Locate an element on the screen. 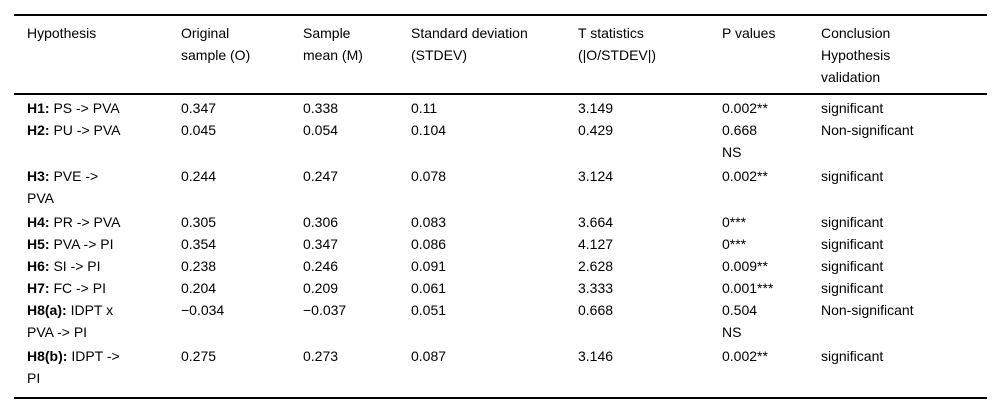  stdev-cell: 0.078 is located at coordinates (429, 176).